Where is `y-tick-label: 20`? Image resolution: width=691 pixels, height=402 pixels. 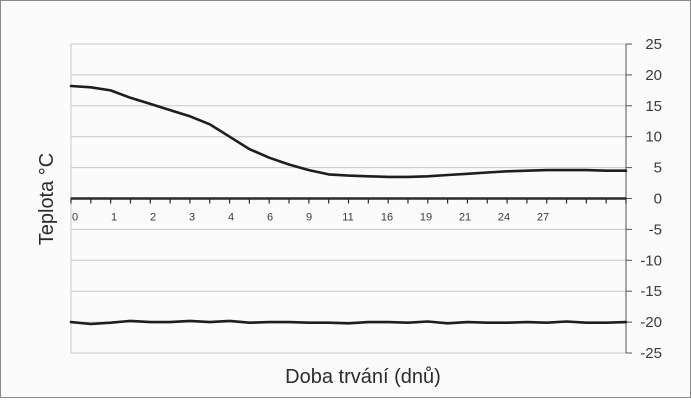 y-tick-label: 20 is located at coordinates (653, 75).